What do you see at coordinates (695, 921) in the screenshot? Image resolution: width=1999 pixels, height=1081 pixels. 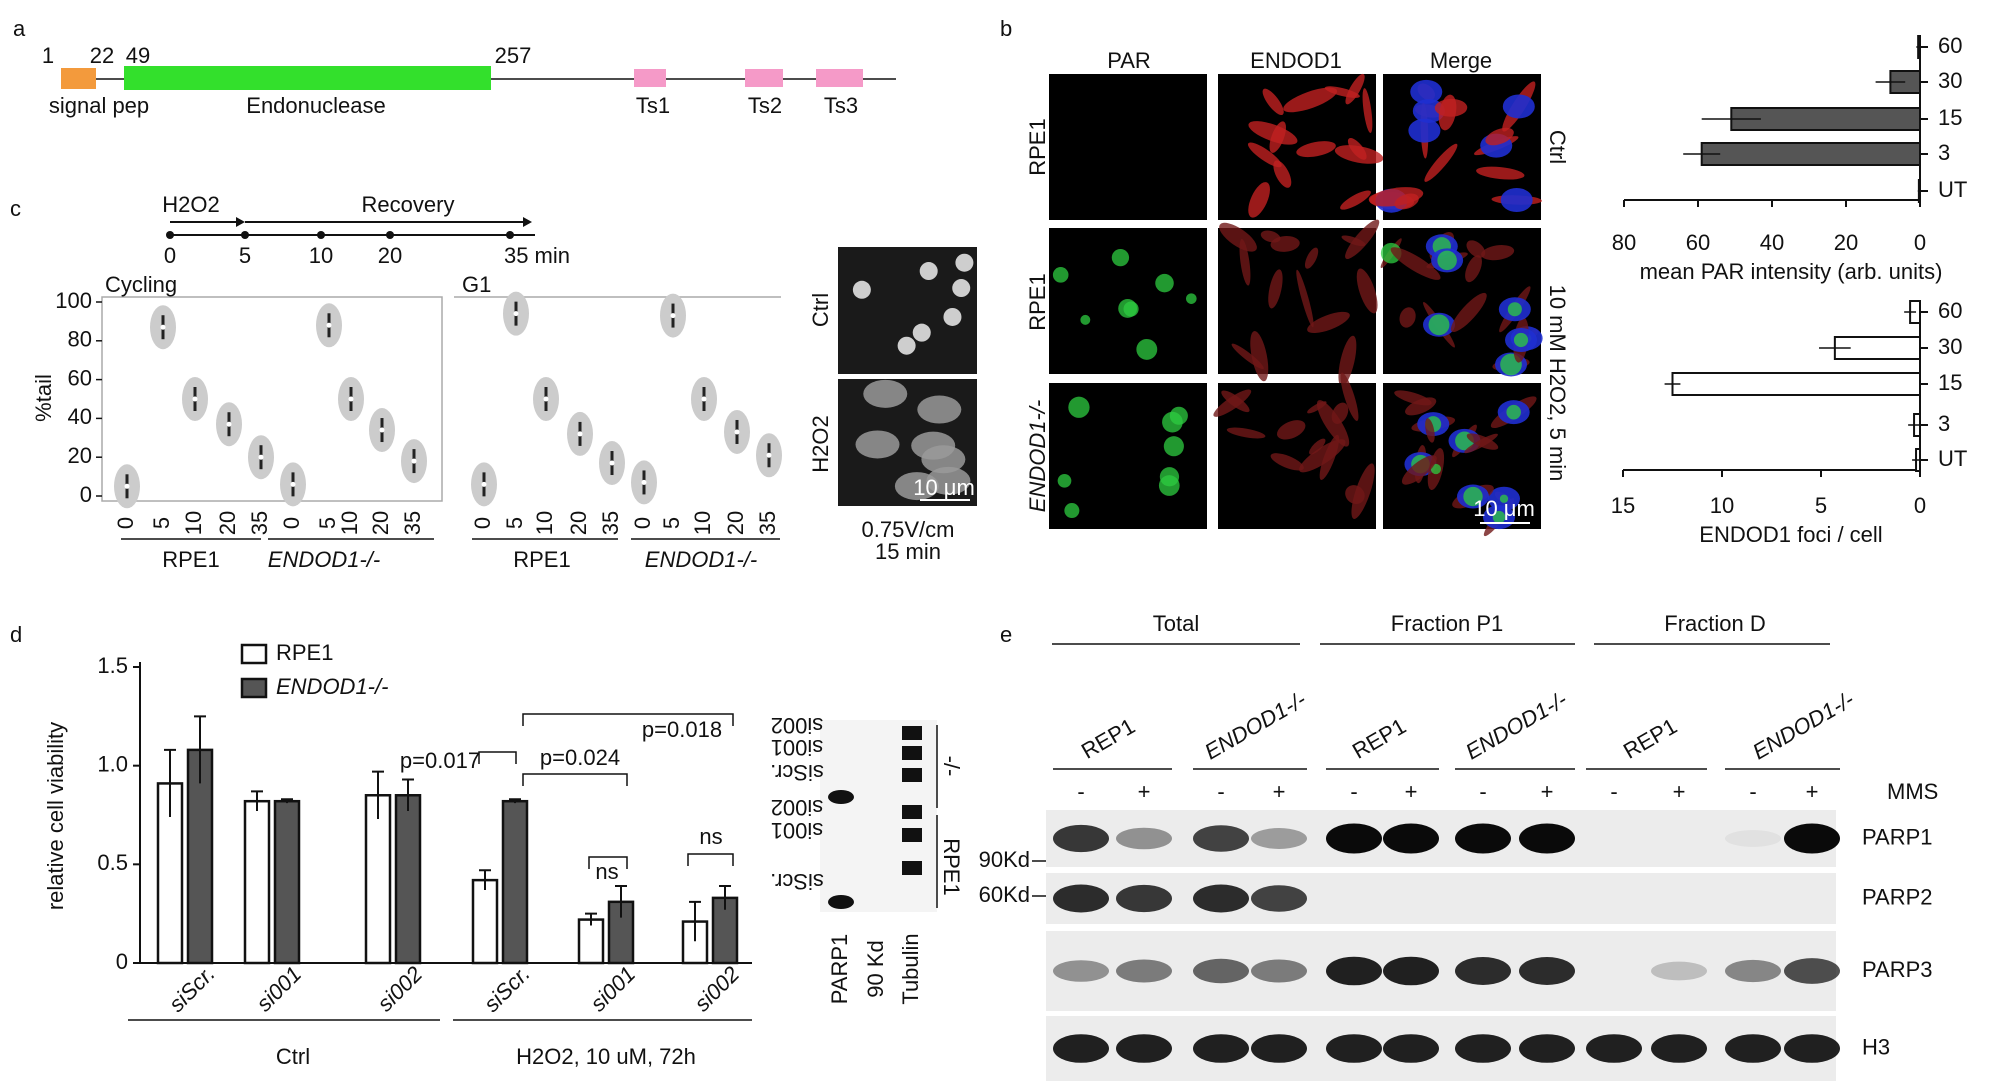 I see `error-bar` at bounding box center [695, 921].